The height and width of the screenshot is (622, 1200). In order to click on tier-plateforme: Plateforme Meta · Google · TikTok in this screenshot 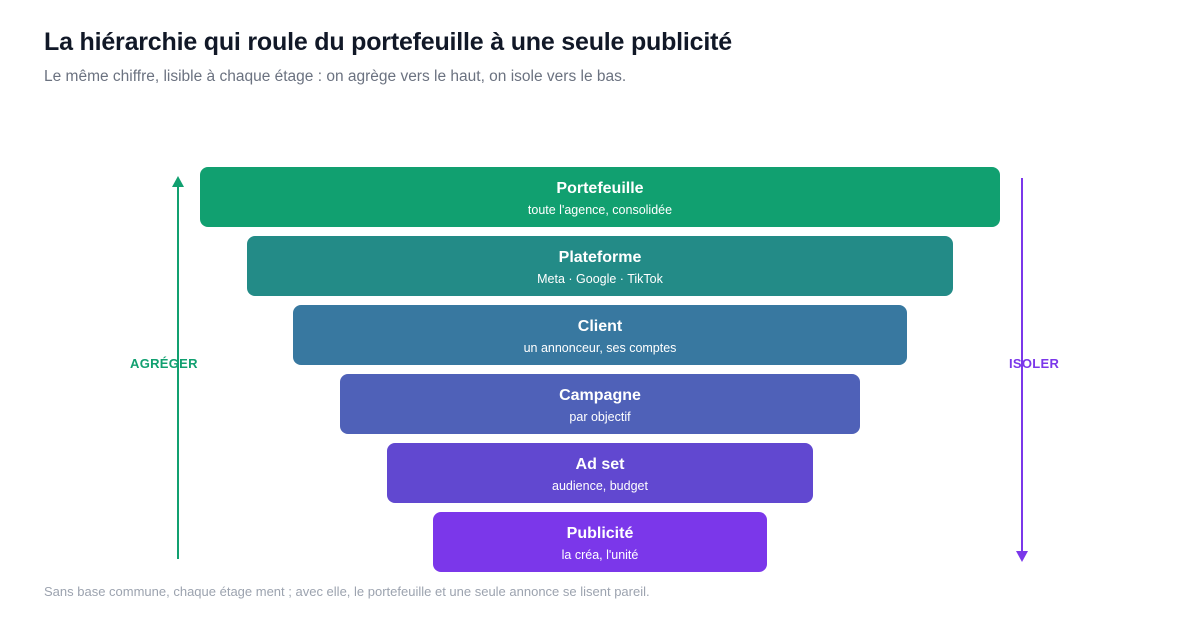, I will do `click(600, 266)`.